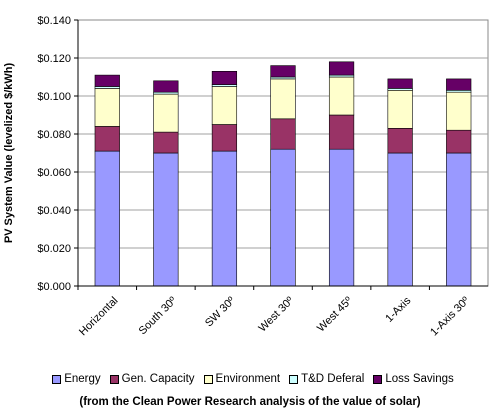 The image size is (500, 415). What do you see at coordinates (220, 312) in the screenshot?
I see `x-tick-label: SW 30º` at bounding box center [220, 312].